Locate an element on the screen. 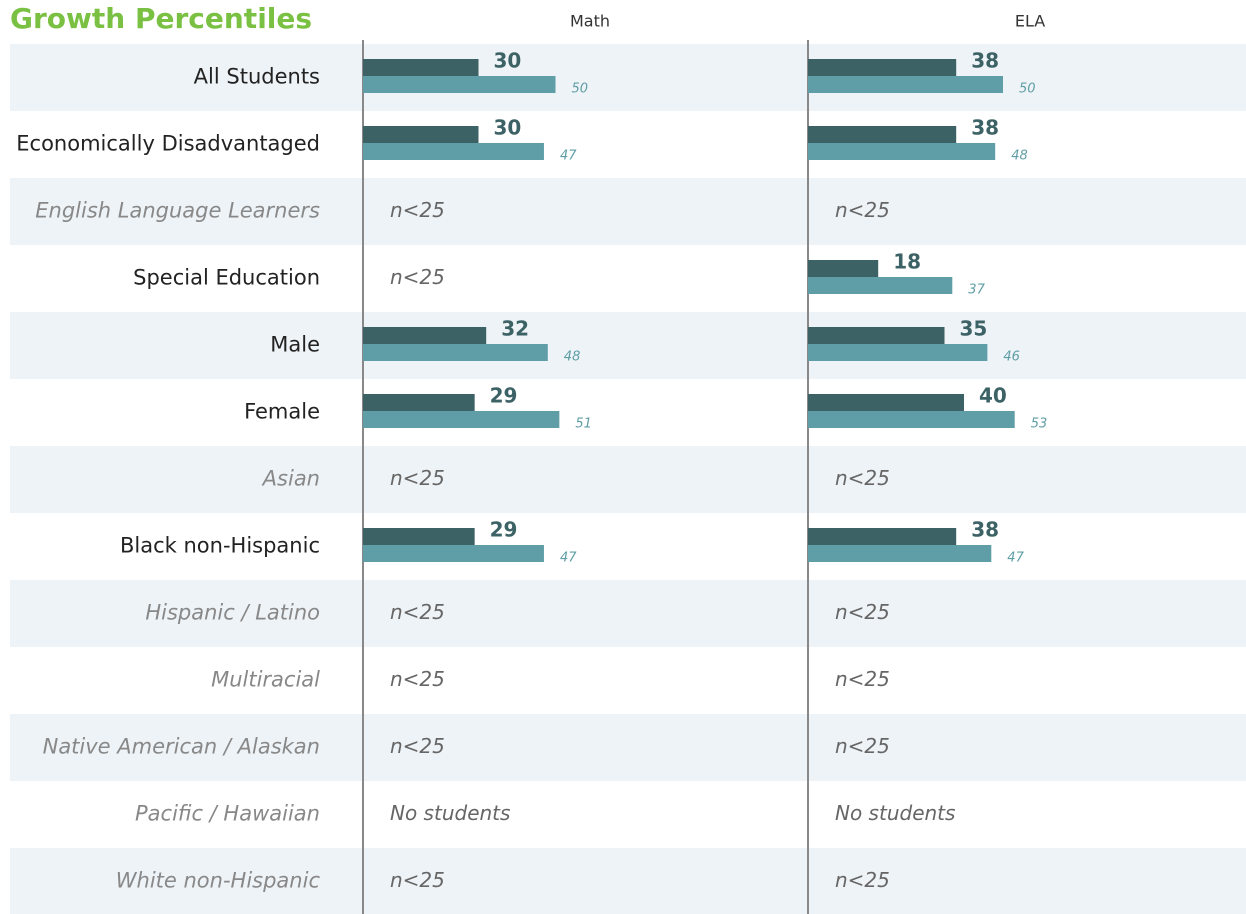  row-label: Black non-Hispanic is located at coordinates (220, 546).